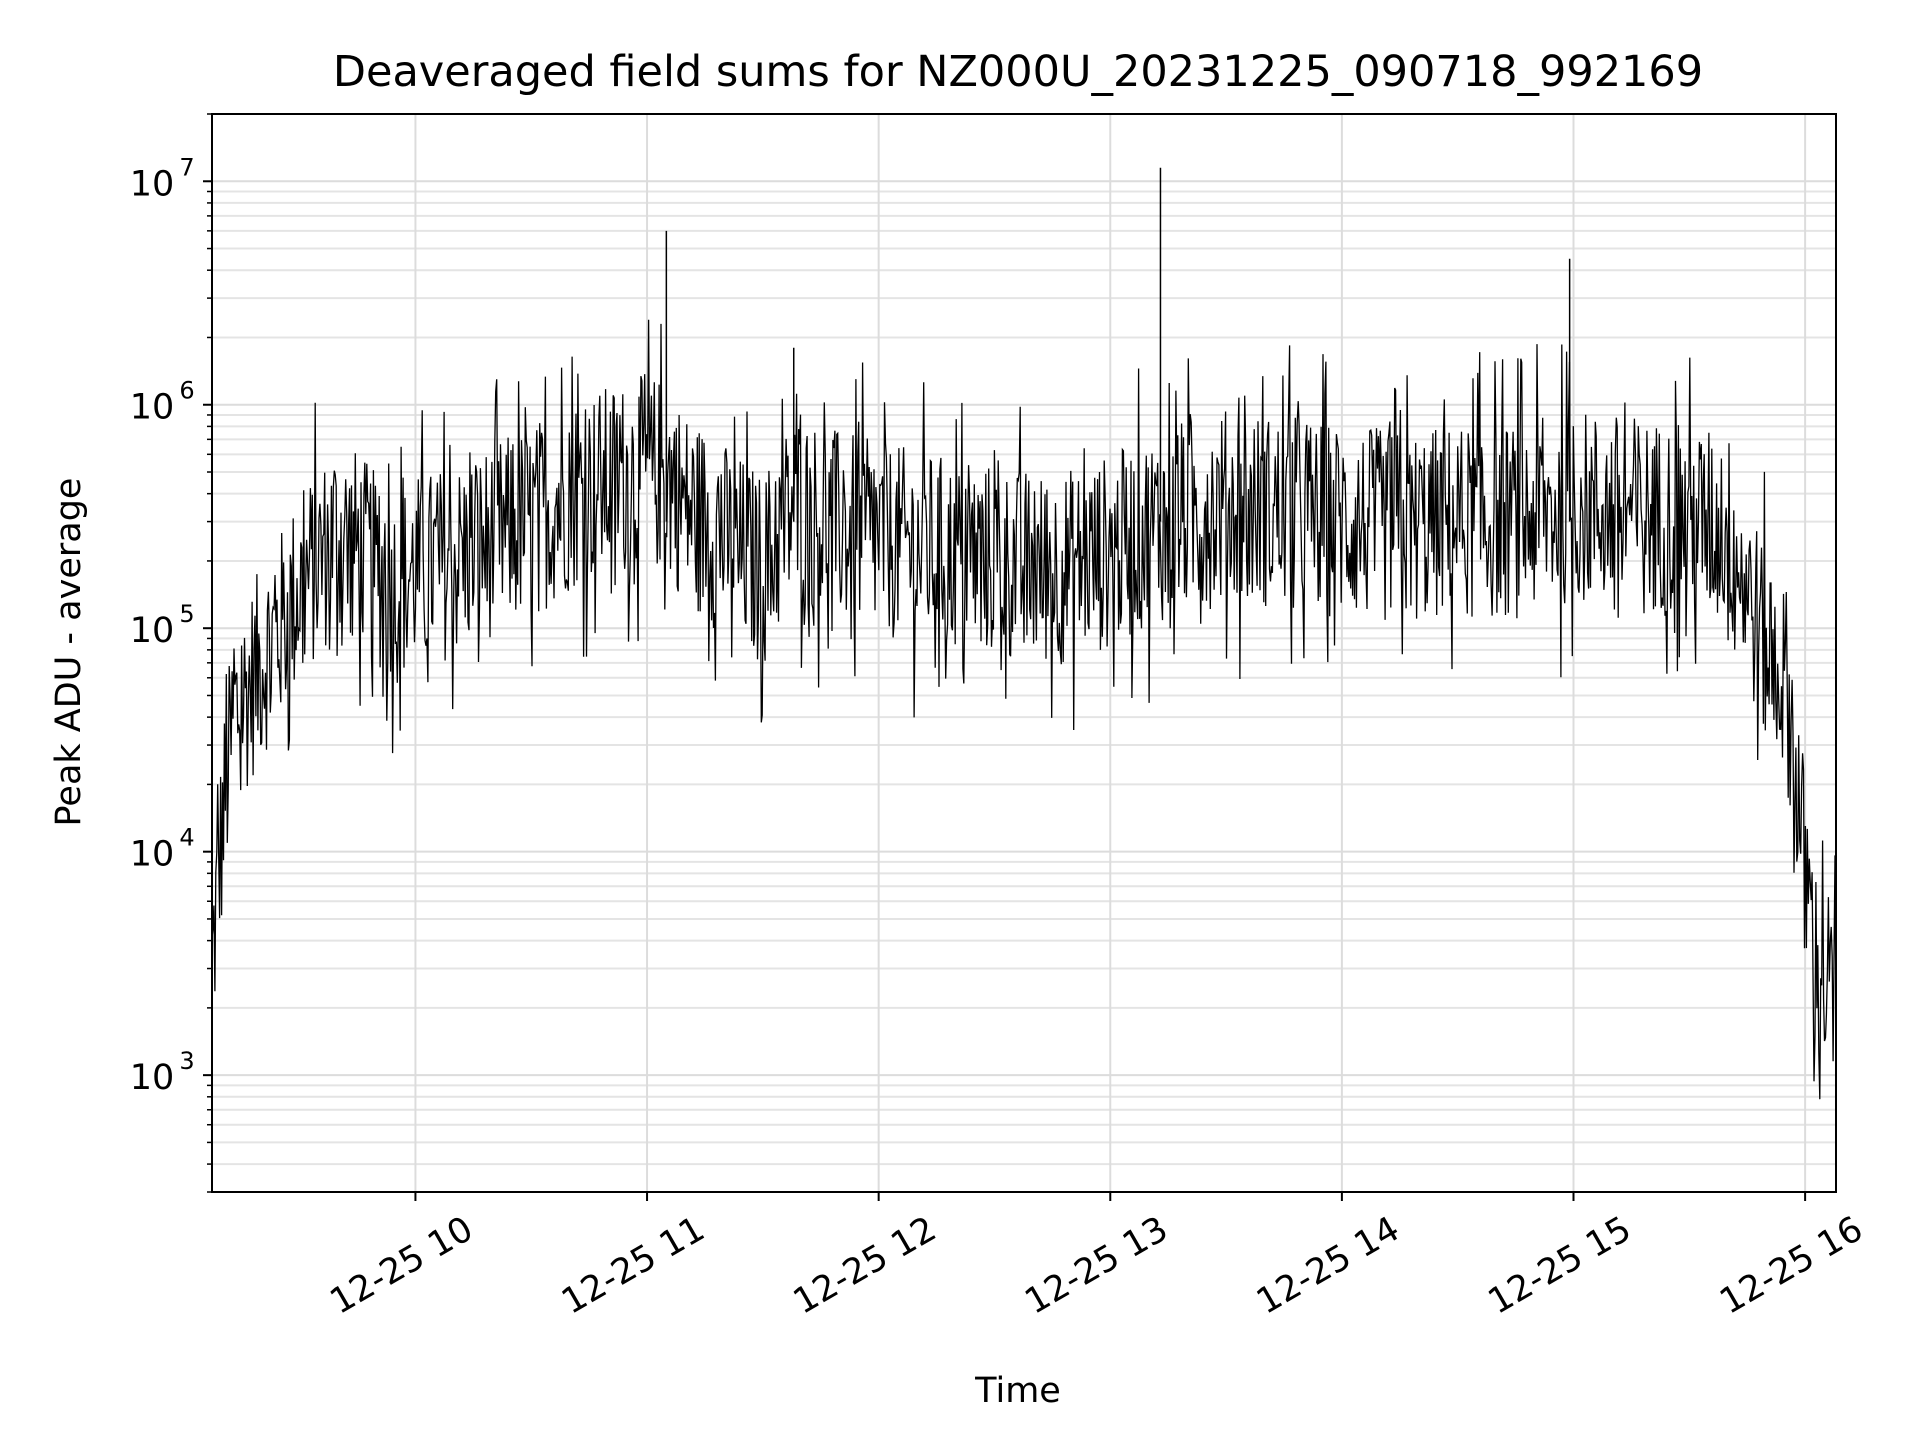 The image size is (1920, 1440). What do you see at coordinates (186, 167) in the screenshot?
I see `y-tick-exponent: 7` at bounding box center [186, 167].